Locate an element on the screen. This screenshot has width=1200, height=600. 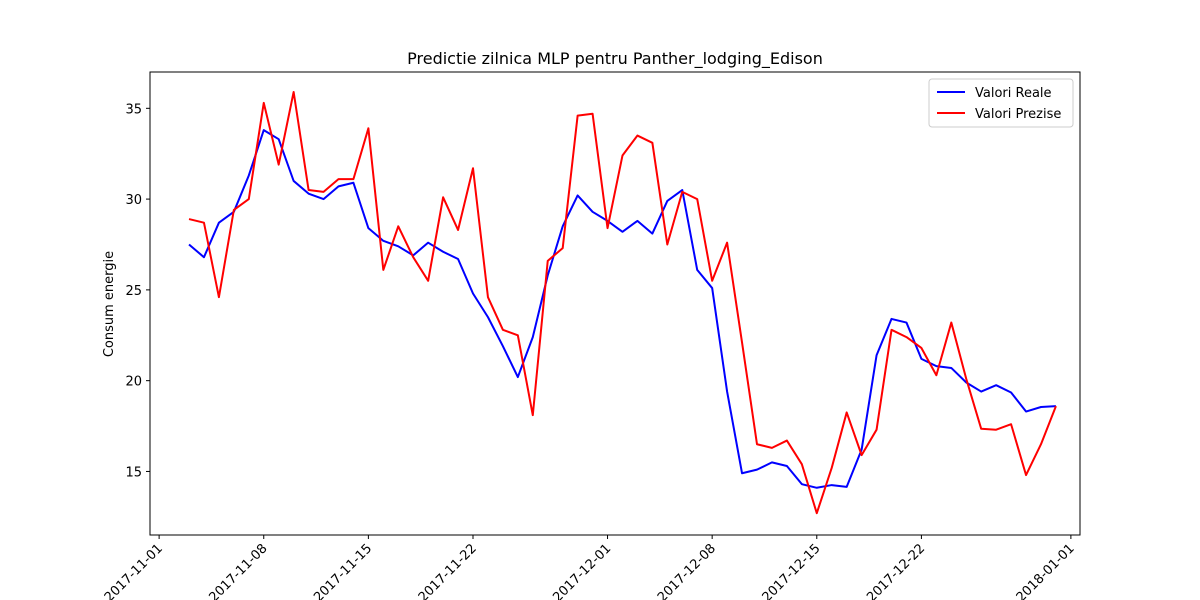
y-axis: 15 20 25 30 35 is located at coordinates (137, 291).